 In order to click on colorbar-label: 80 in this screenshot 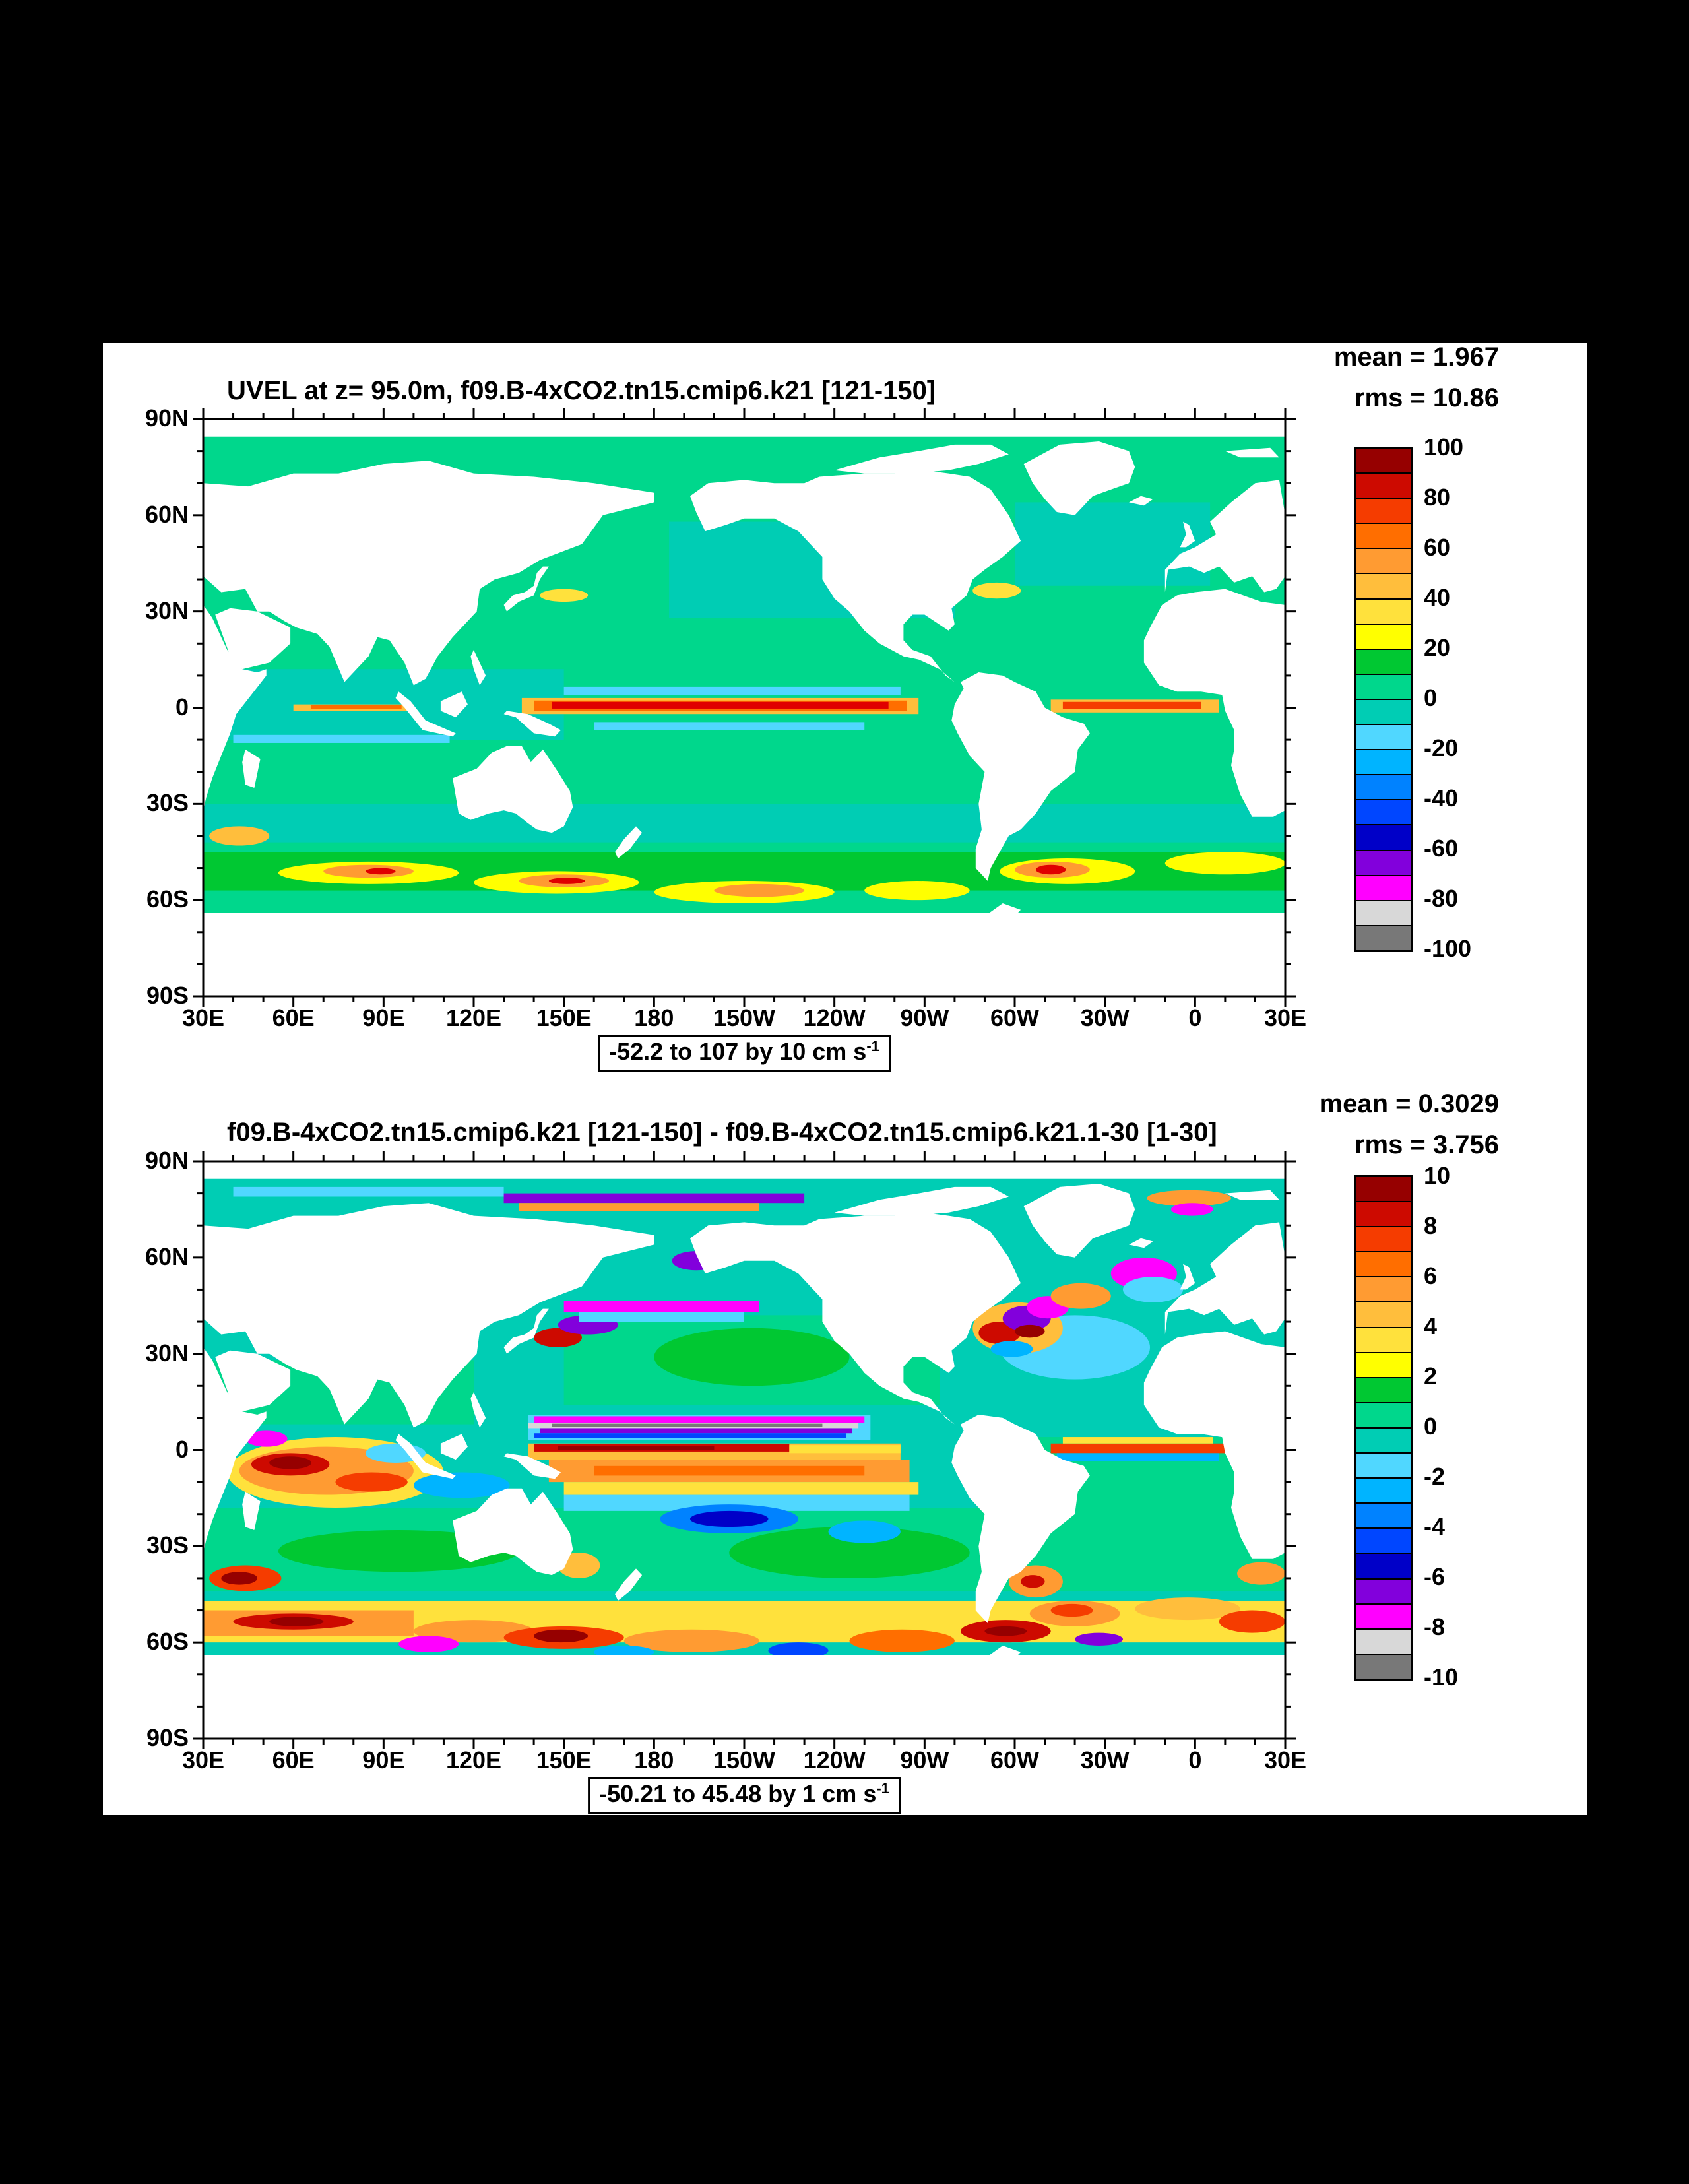, I will do `click(1438, 497)`.